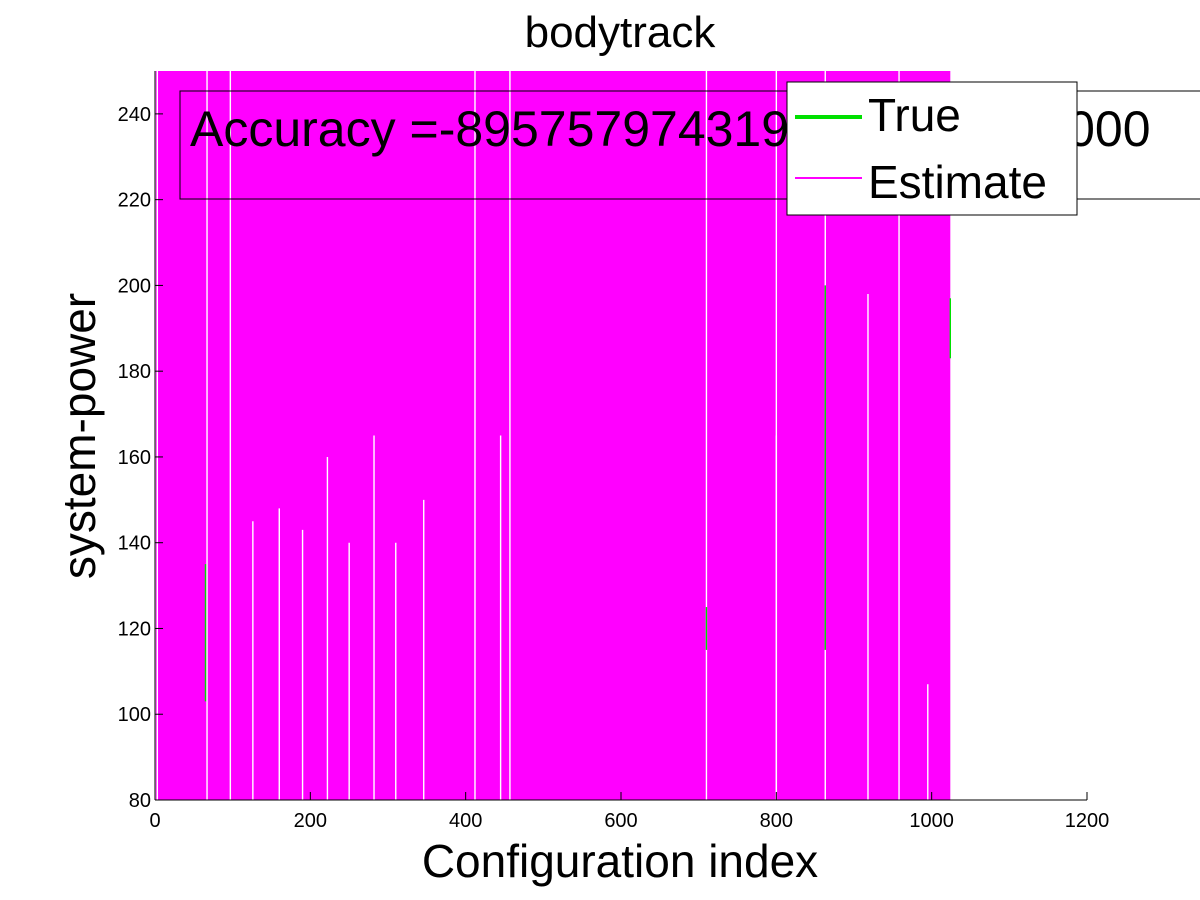 This screenshot has height=900, width=1200. I want to click on x-axis-label: Configuration index, so click(620, 861).